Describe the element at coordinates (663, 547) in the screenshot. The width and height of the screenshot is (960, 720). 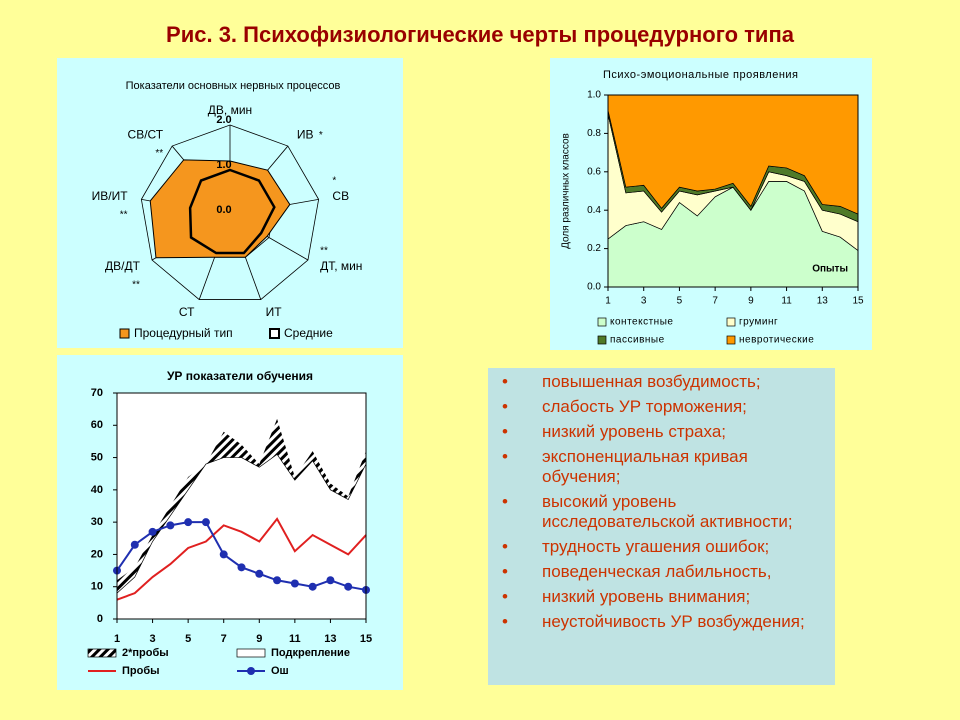
I see `feature: трудность угашения ошибок;` at that location.